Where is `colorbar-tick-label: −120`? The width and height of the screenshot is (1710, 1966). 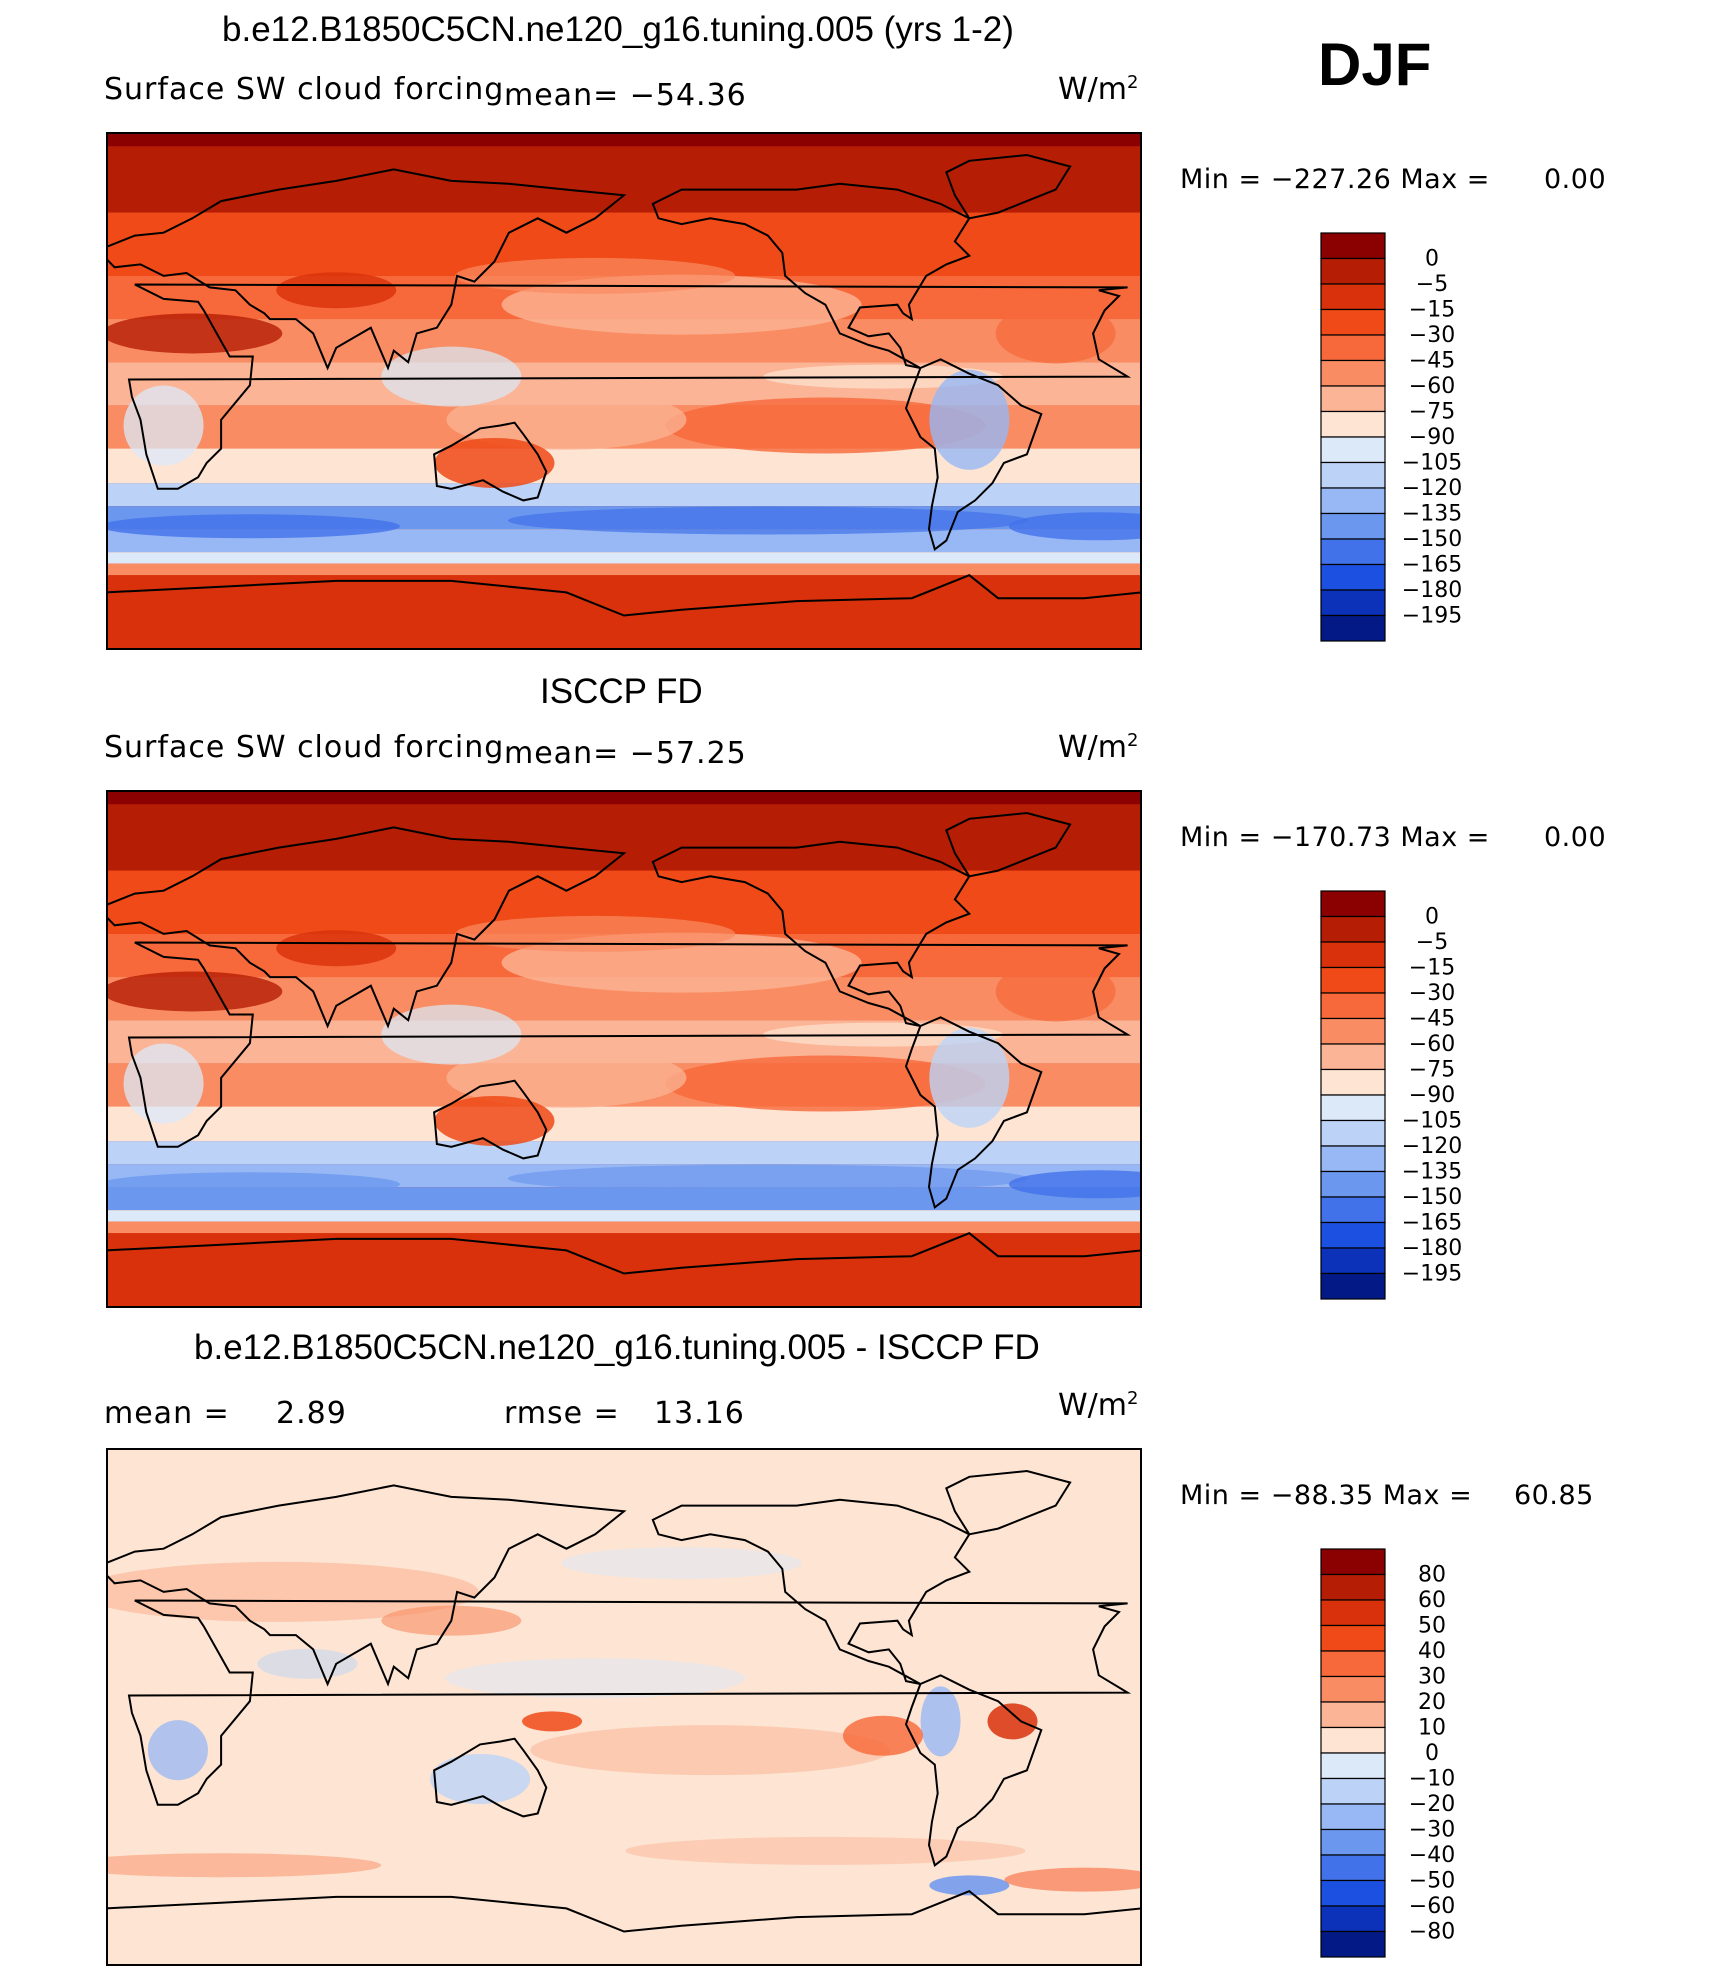 colorbar-tick-label: −120 is located at coordinates (1432, 1146).